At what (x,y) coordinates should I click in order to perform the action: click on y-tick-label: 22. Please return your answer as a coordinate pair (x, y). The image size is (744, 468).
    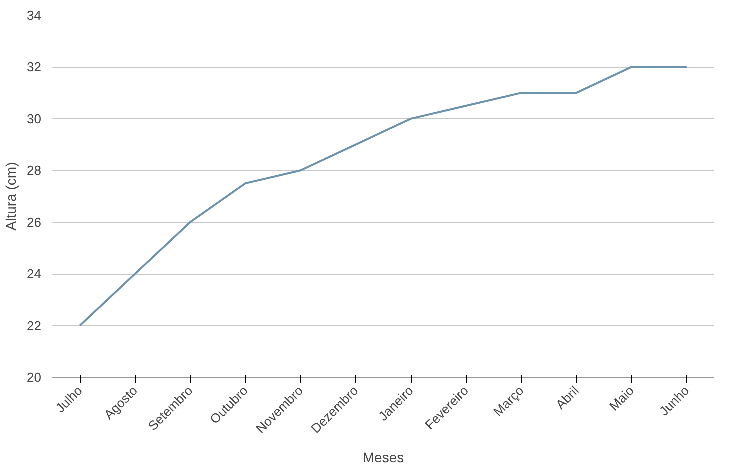
    Looking at the image, I should click on (34, 326).